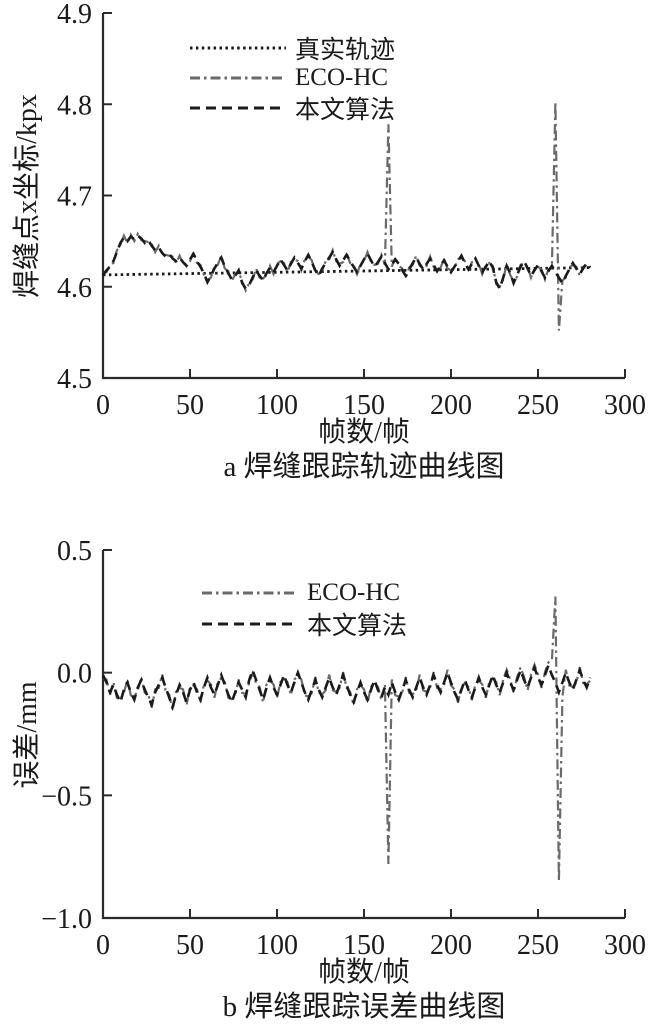  I want to click on caption-trajectory: a 焊缝跟踪轨迹曲线图, so click(364, 467).